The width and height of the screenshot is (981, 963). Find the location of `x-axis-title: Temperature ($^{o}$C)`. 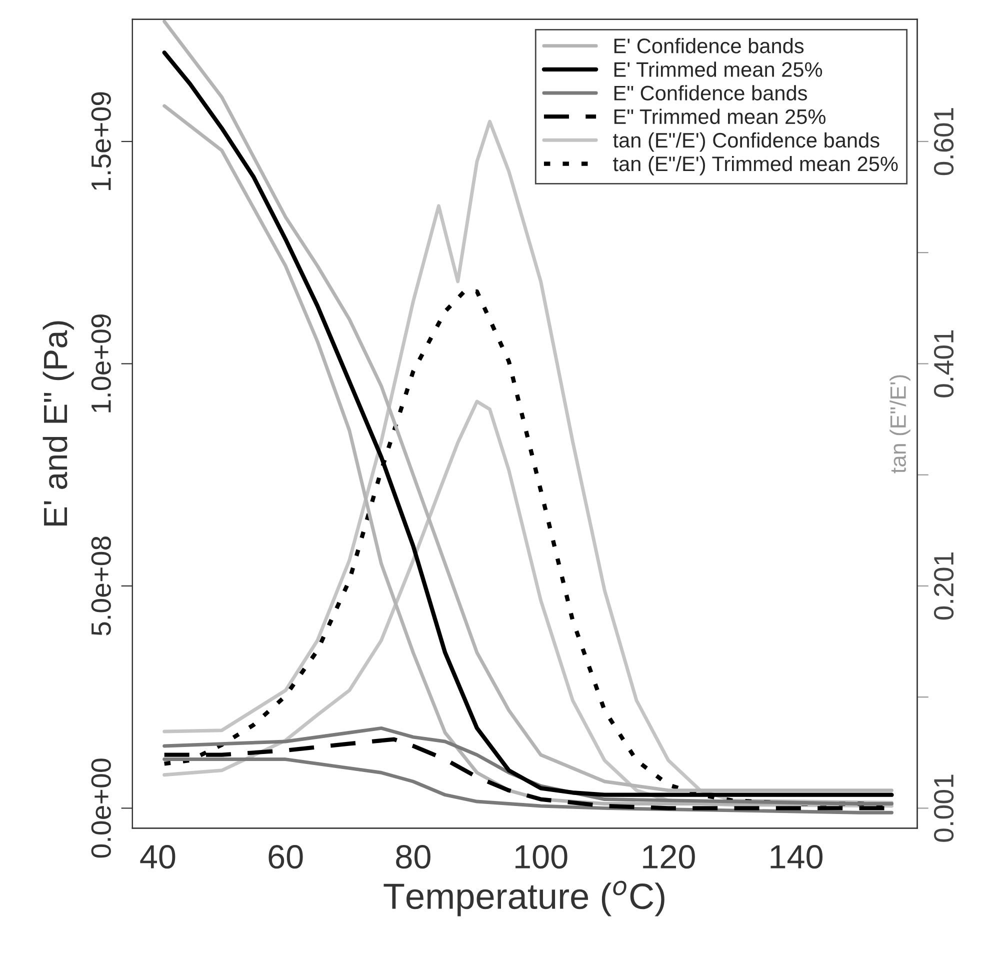

x-axis-title: Temperature ($^{o}$C) is located at coordinates (524, 898).